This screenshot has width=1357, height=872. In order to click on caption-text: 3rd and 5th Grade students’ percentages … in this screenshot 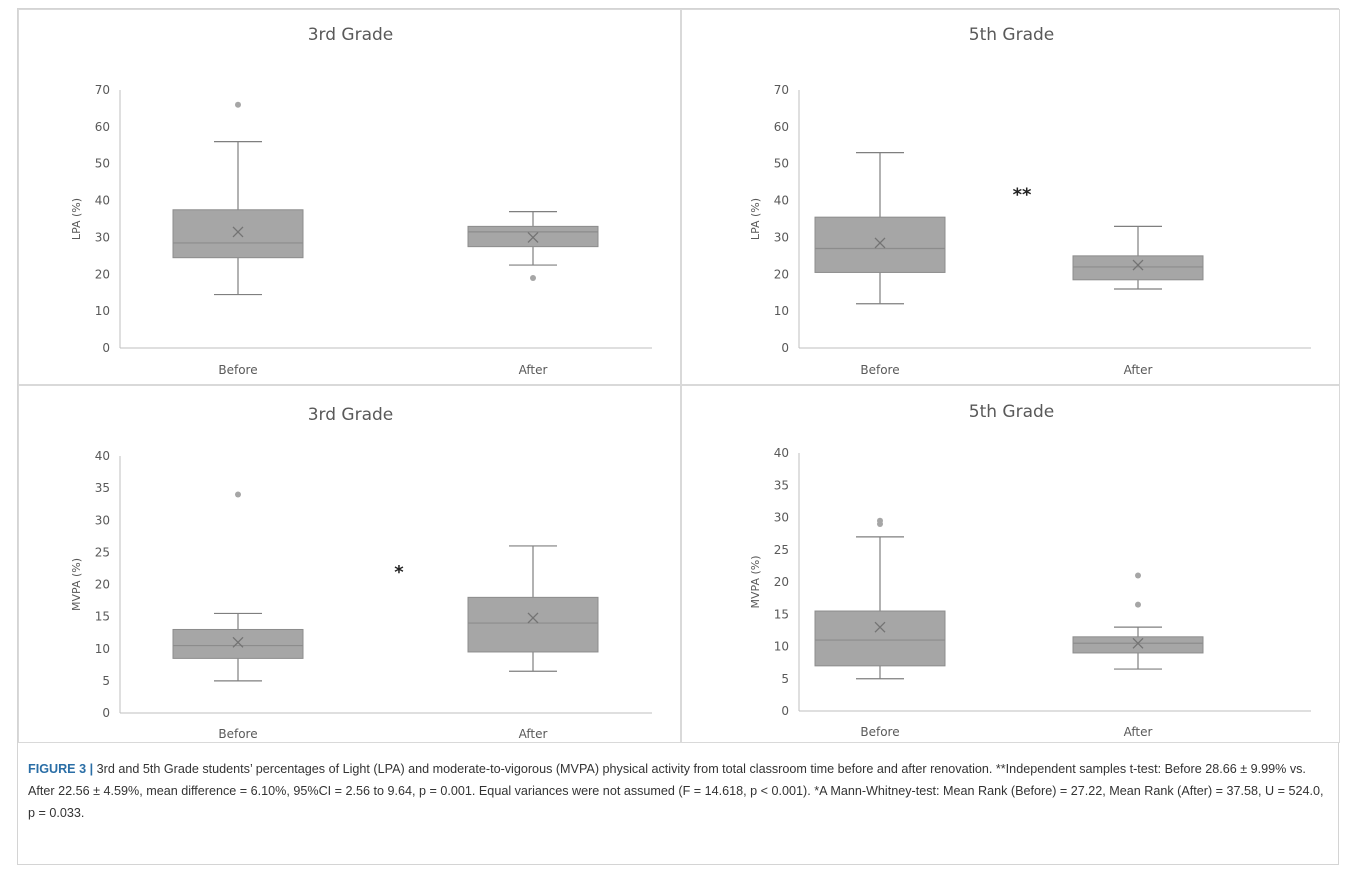, I will do `click(676, 791)`.